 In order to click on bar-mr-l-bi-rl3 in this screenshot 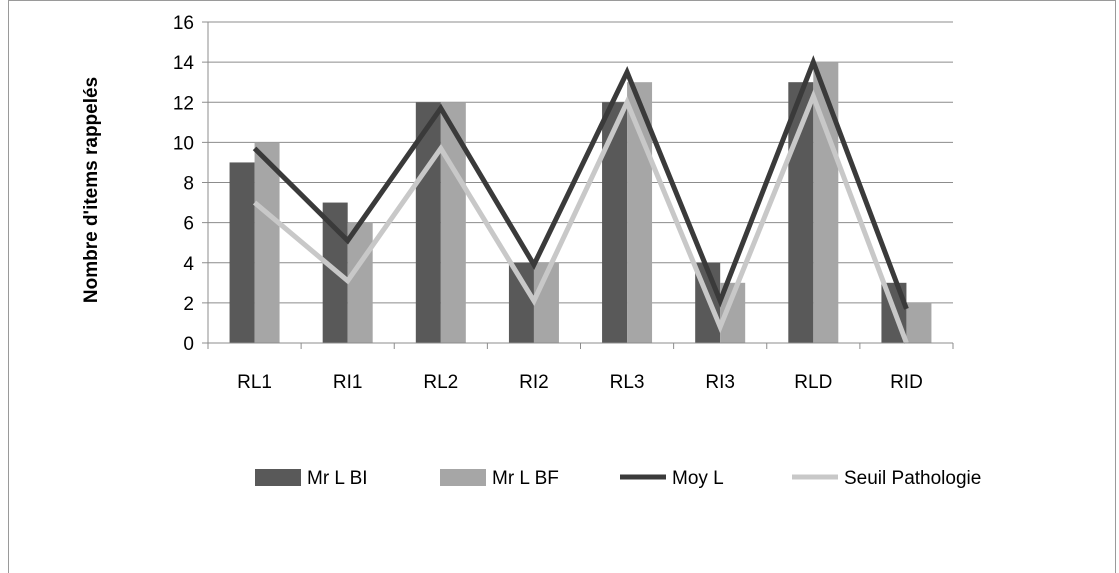, I will do `click(615, 222)`.